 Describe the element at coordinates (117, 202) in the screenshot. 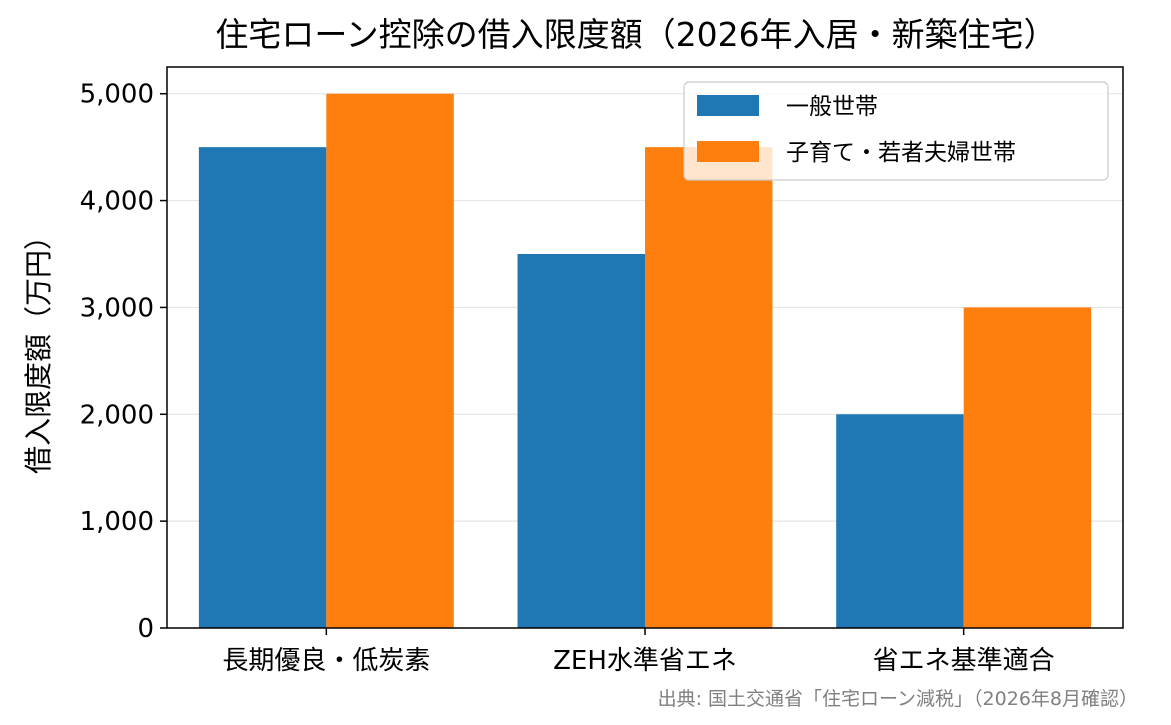

I see `y-tick-label: 4,000` at that location.